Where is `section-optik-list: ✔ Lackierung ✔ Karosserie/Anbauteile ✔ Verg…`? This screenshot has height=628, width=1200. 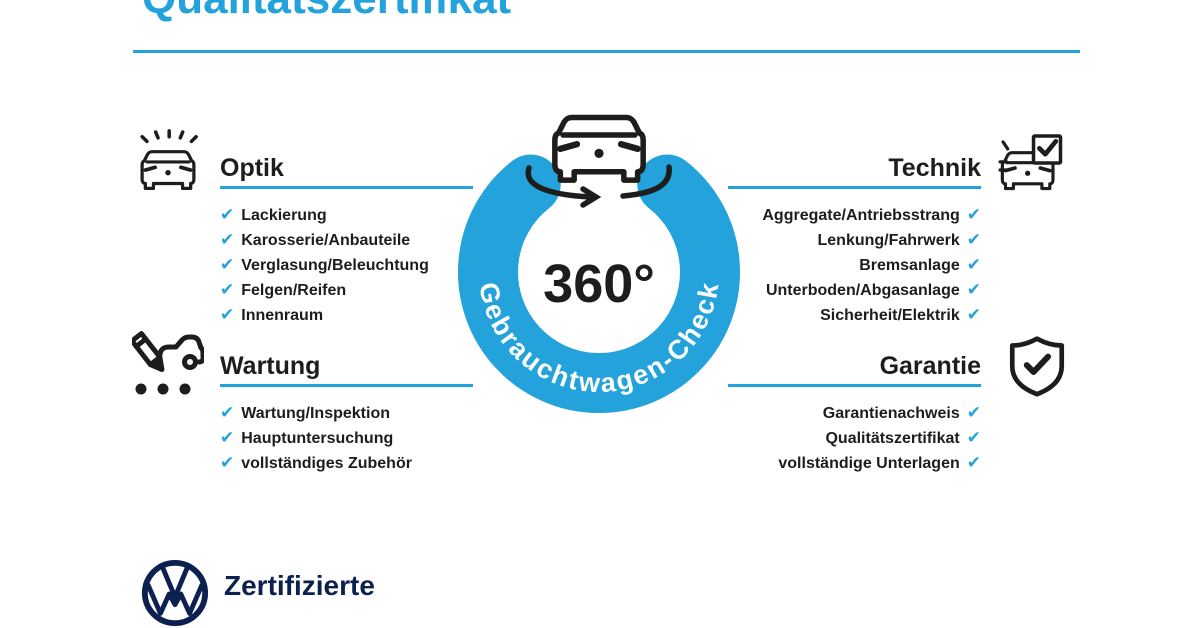 section-optik-list: ✔ Lackierung ✔ Karosserie/Anbauteile ✔ Verg… is located at coordinates (346, 265).